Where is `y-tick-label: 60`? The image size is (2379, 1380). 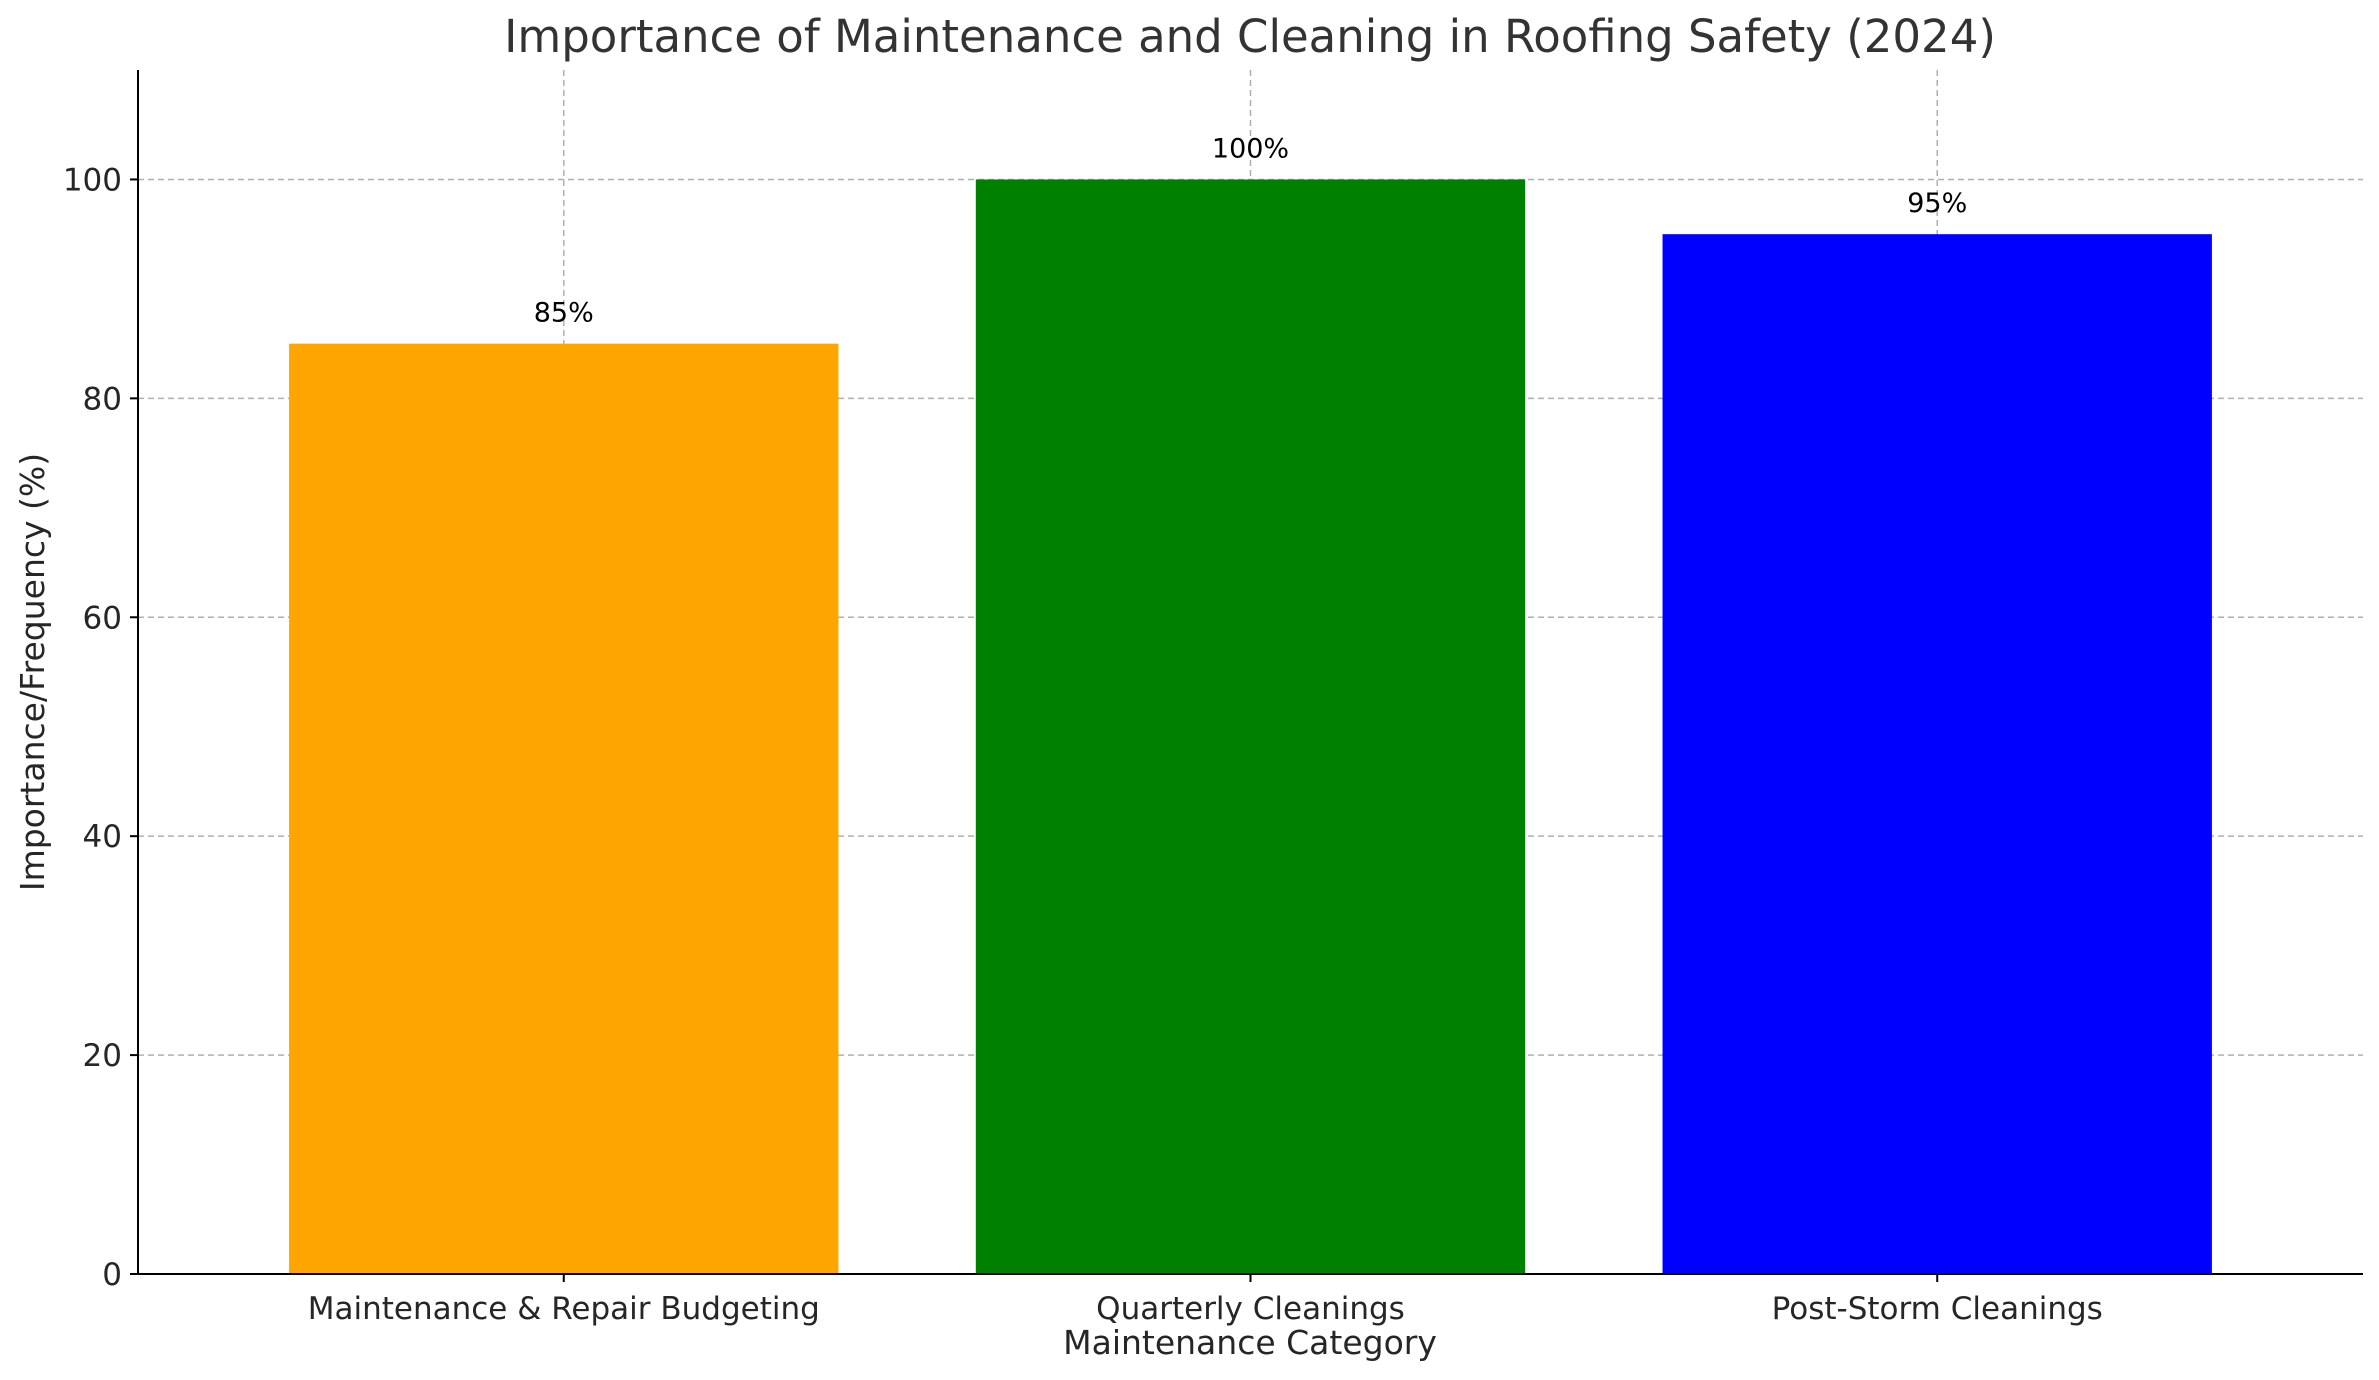 y-tick-label: 60 is located at coordinates (102, 618).